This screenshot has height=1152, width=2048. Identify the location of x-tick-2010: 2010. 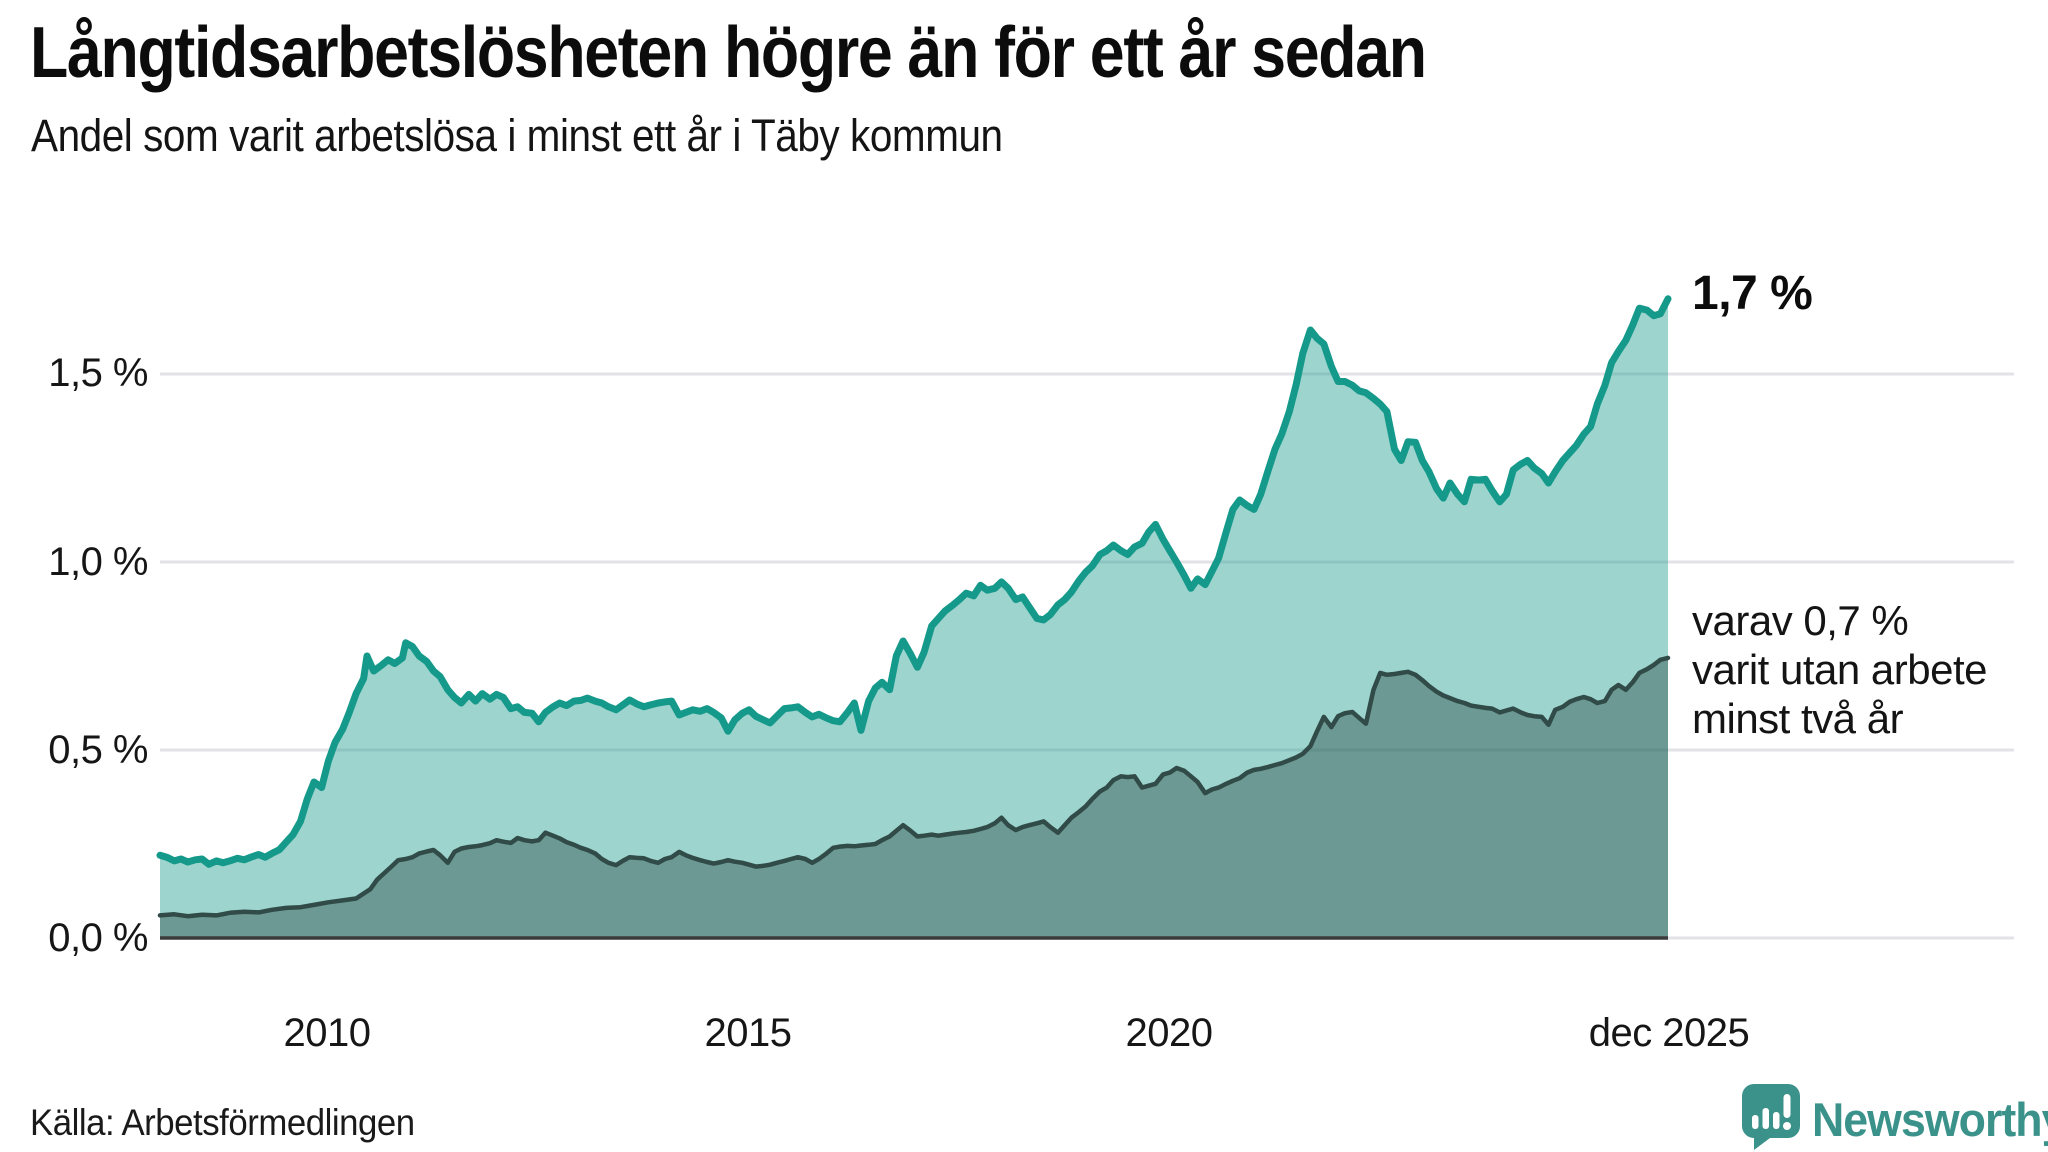
(327, 1033).